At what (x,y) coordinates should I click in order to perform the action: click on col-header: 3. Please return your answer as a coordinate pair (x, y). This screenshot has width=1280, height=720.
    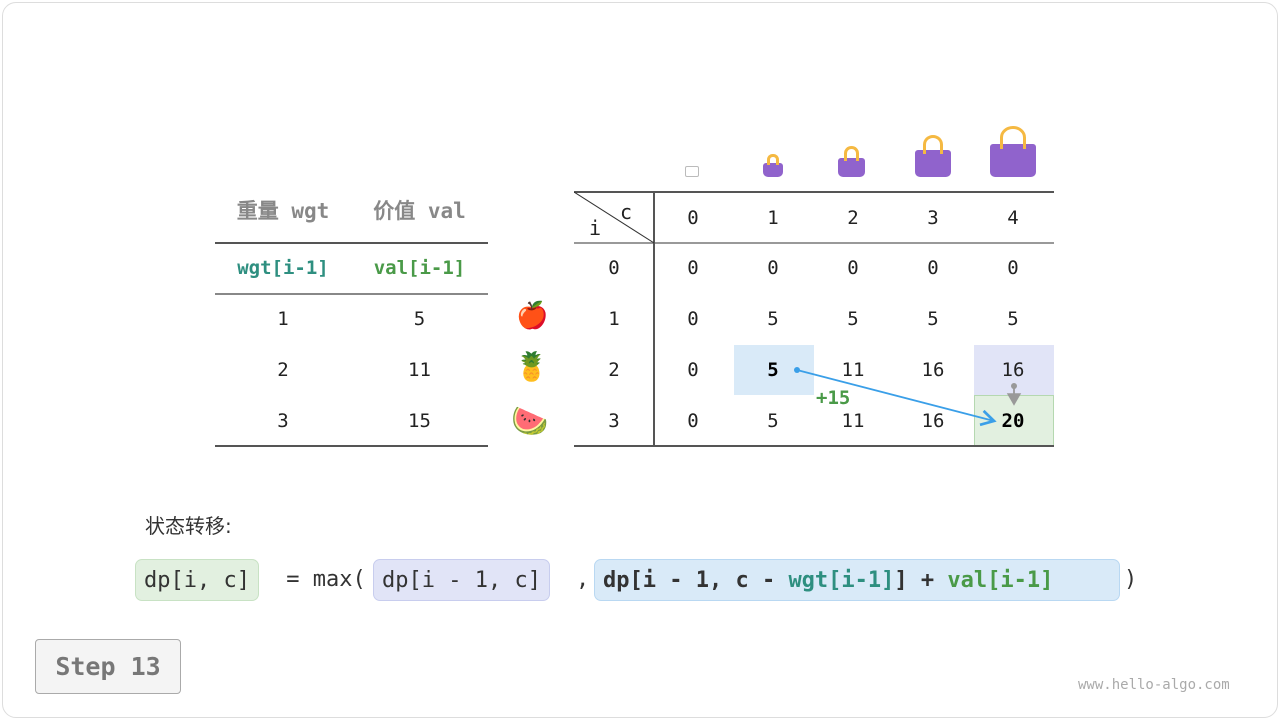
    Looking at the image, I should click on (933, 218).